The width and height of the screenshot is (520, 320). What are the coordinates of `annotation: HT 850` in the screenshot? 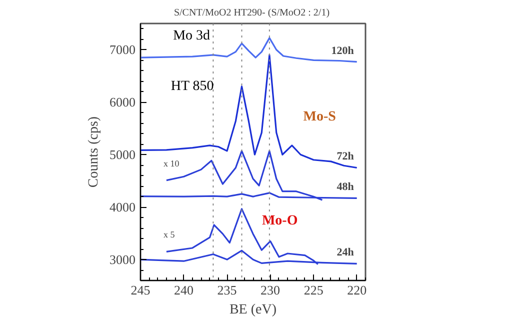 It's located at (192, 86).